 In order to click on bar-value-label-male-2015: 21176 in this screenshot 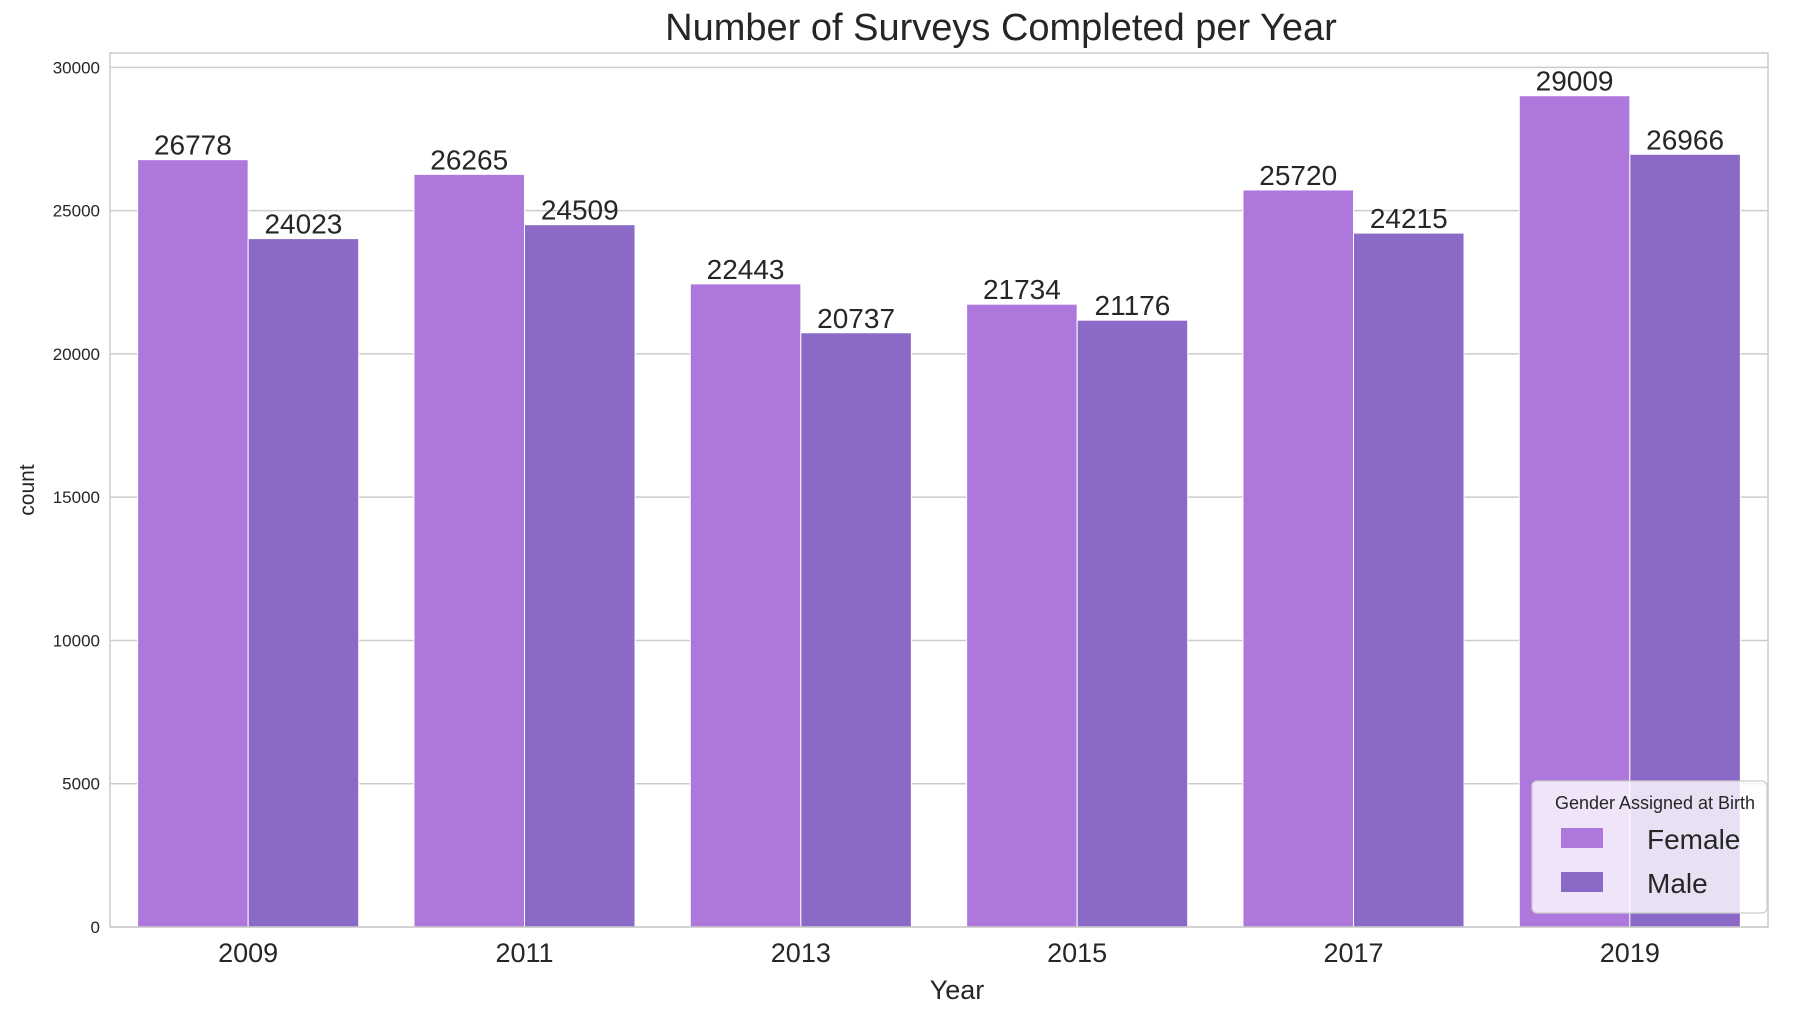, I will do `click(1133, 305)`.